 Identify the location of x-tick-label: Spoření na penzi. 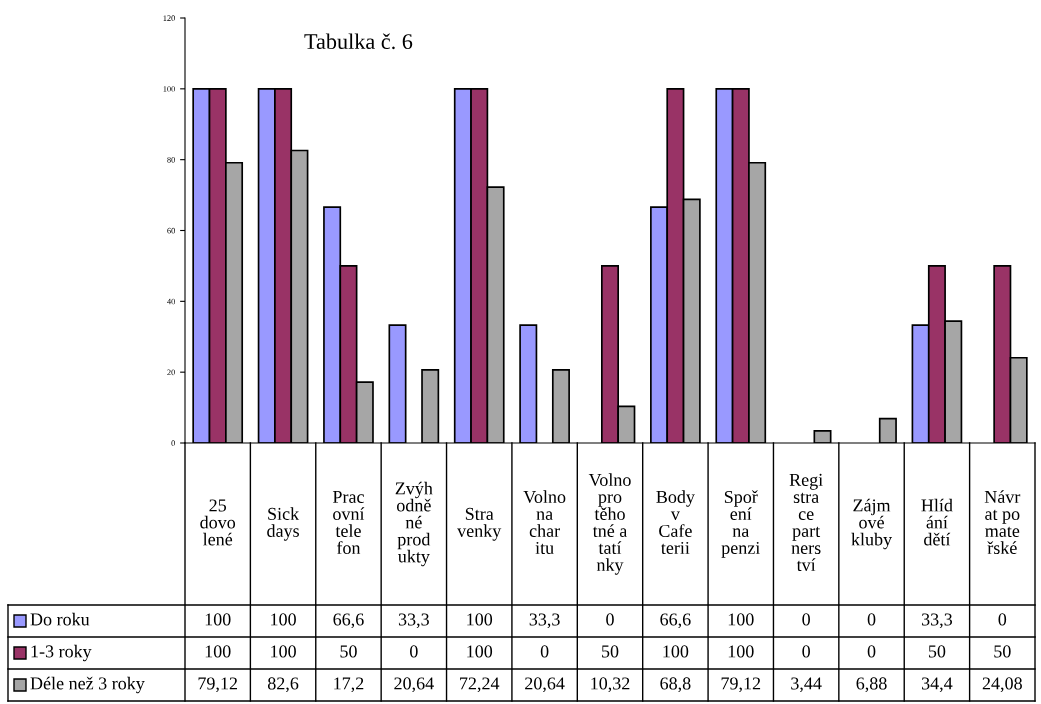
(740, 524).